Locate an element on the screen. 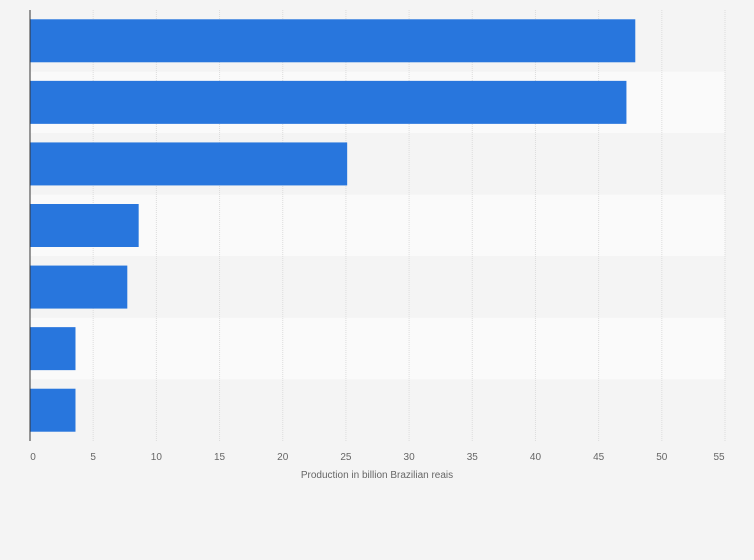  x-tick-label: 50 is located at coordinates (662, 457).